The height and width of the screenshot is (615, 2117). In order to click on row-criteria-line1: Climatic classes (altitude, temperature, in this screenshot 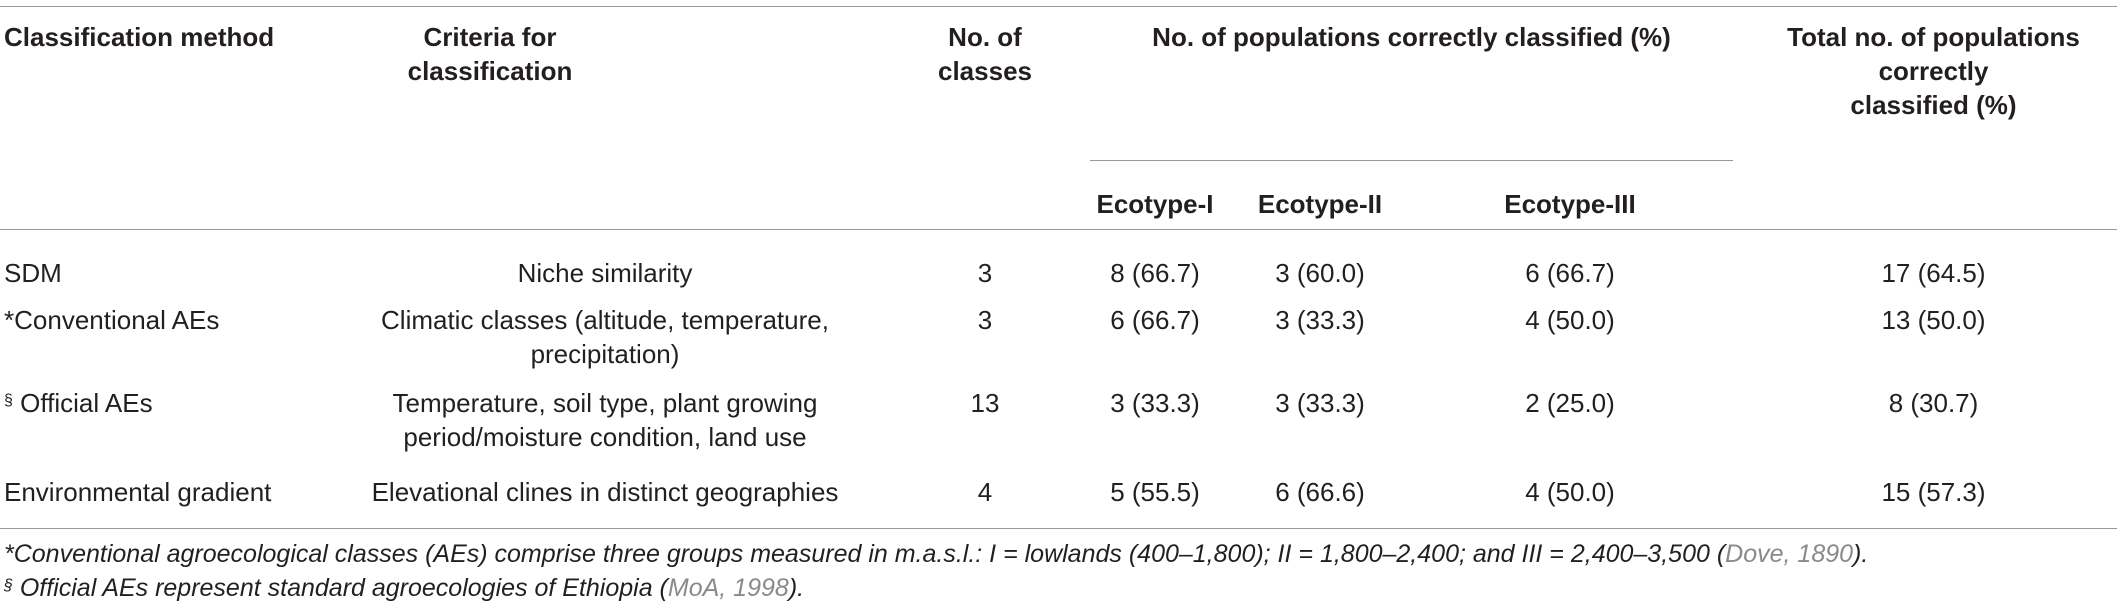, I will do `click(605, 320)`.